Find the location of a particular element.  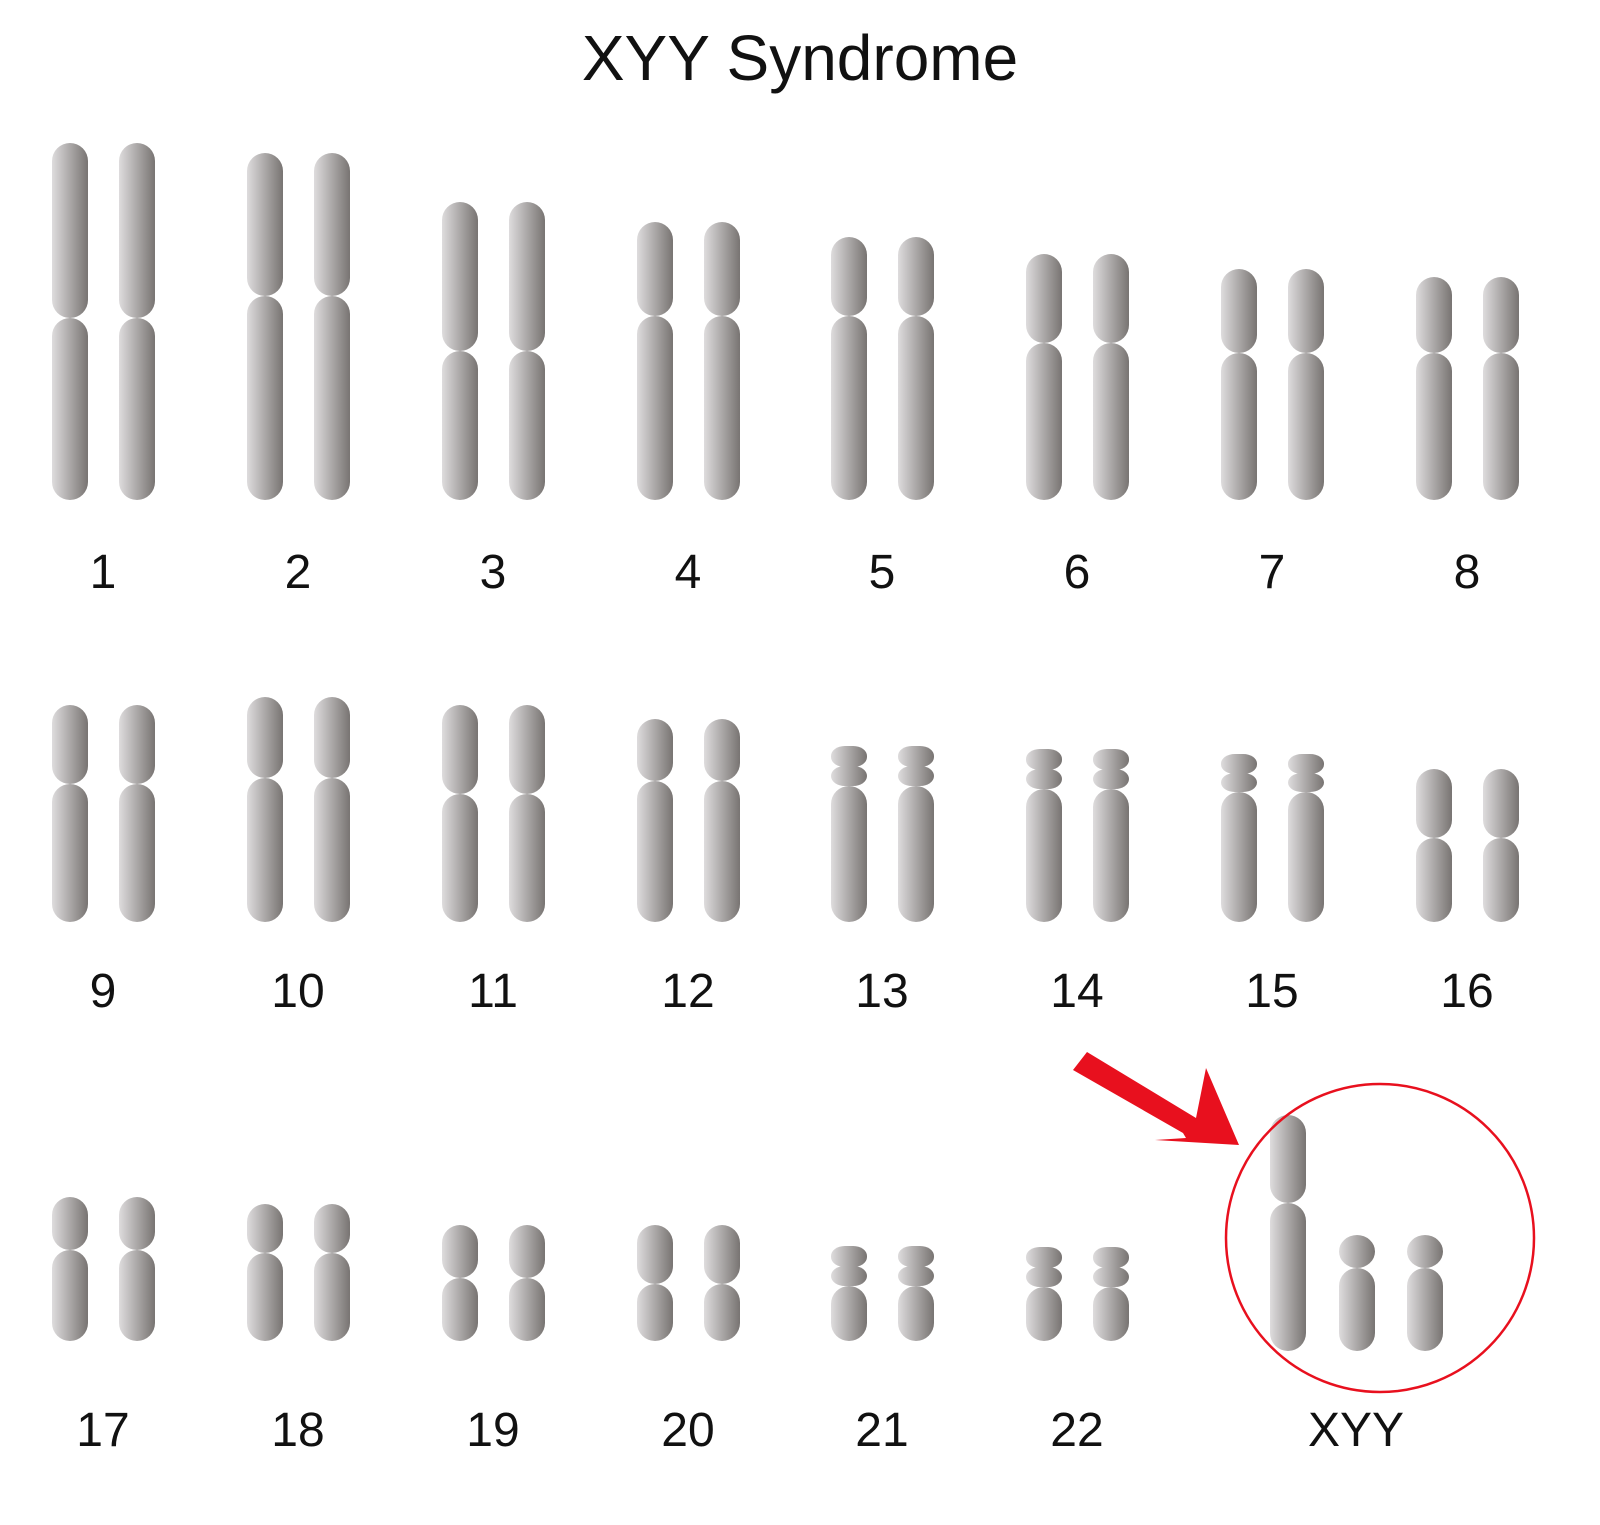

chromosome-label: 13 is located at coordinates (881, 991).